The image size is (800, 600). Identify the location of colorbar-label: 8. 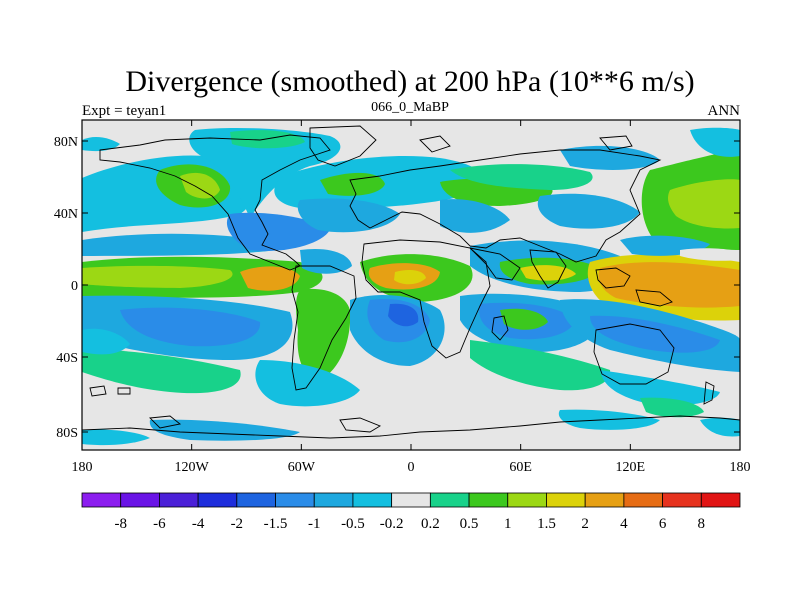
(702, 524).